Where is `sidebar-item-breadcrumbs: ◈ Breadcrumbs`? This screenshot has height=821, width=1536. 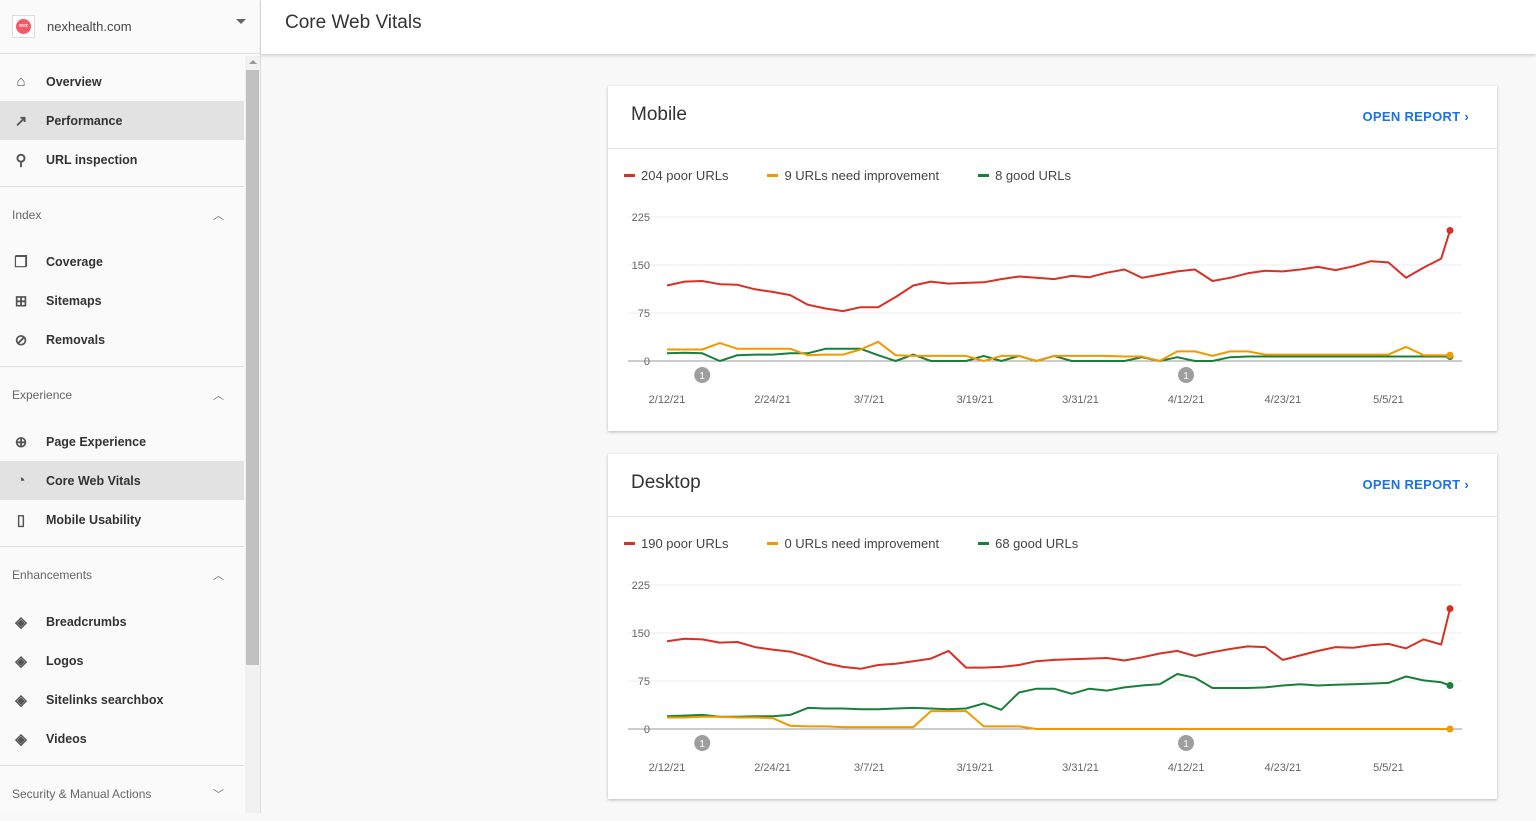 sidebar-item-breadcrumbs: ◈ Breadcrumbs is located at coordinates (122, 621).